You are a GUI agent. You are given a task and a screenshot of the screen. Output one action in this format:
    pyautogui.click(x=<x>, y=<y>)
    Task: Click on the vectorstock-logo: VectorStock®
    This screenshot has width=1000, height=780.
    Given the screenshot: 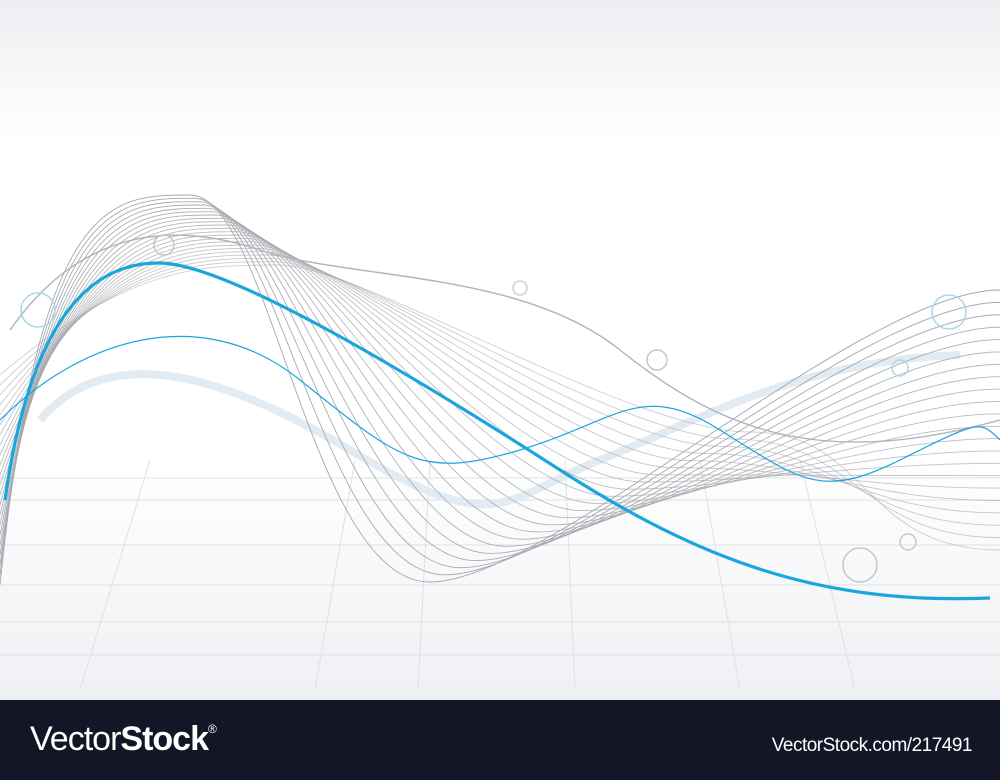 What is the action you would take?
    pyautogui.click(x=123, y=739)
    